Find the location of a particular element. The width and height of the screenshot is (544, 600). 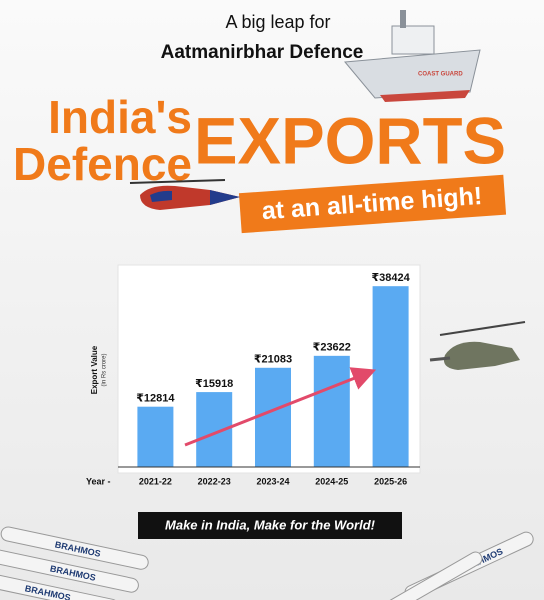

ship-label: COAST GUARD is located at coordinates (440, 75).